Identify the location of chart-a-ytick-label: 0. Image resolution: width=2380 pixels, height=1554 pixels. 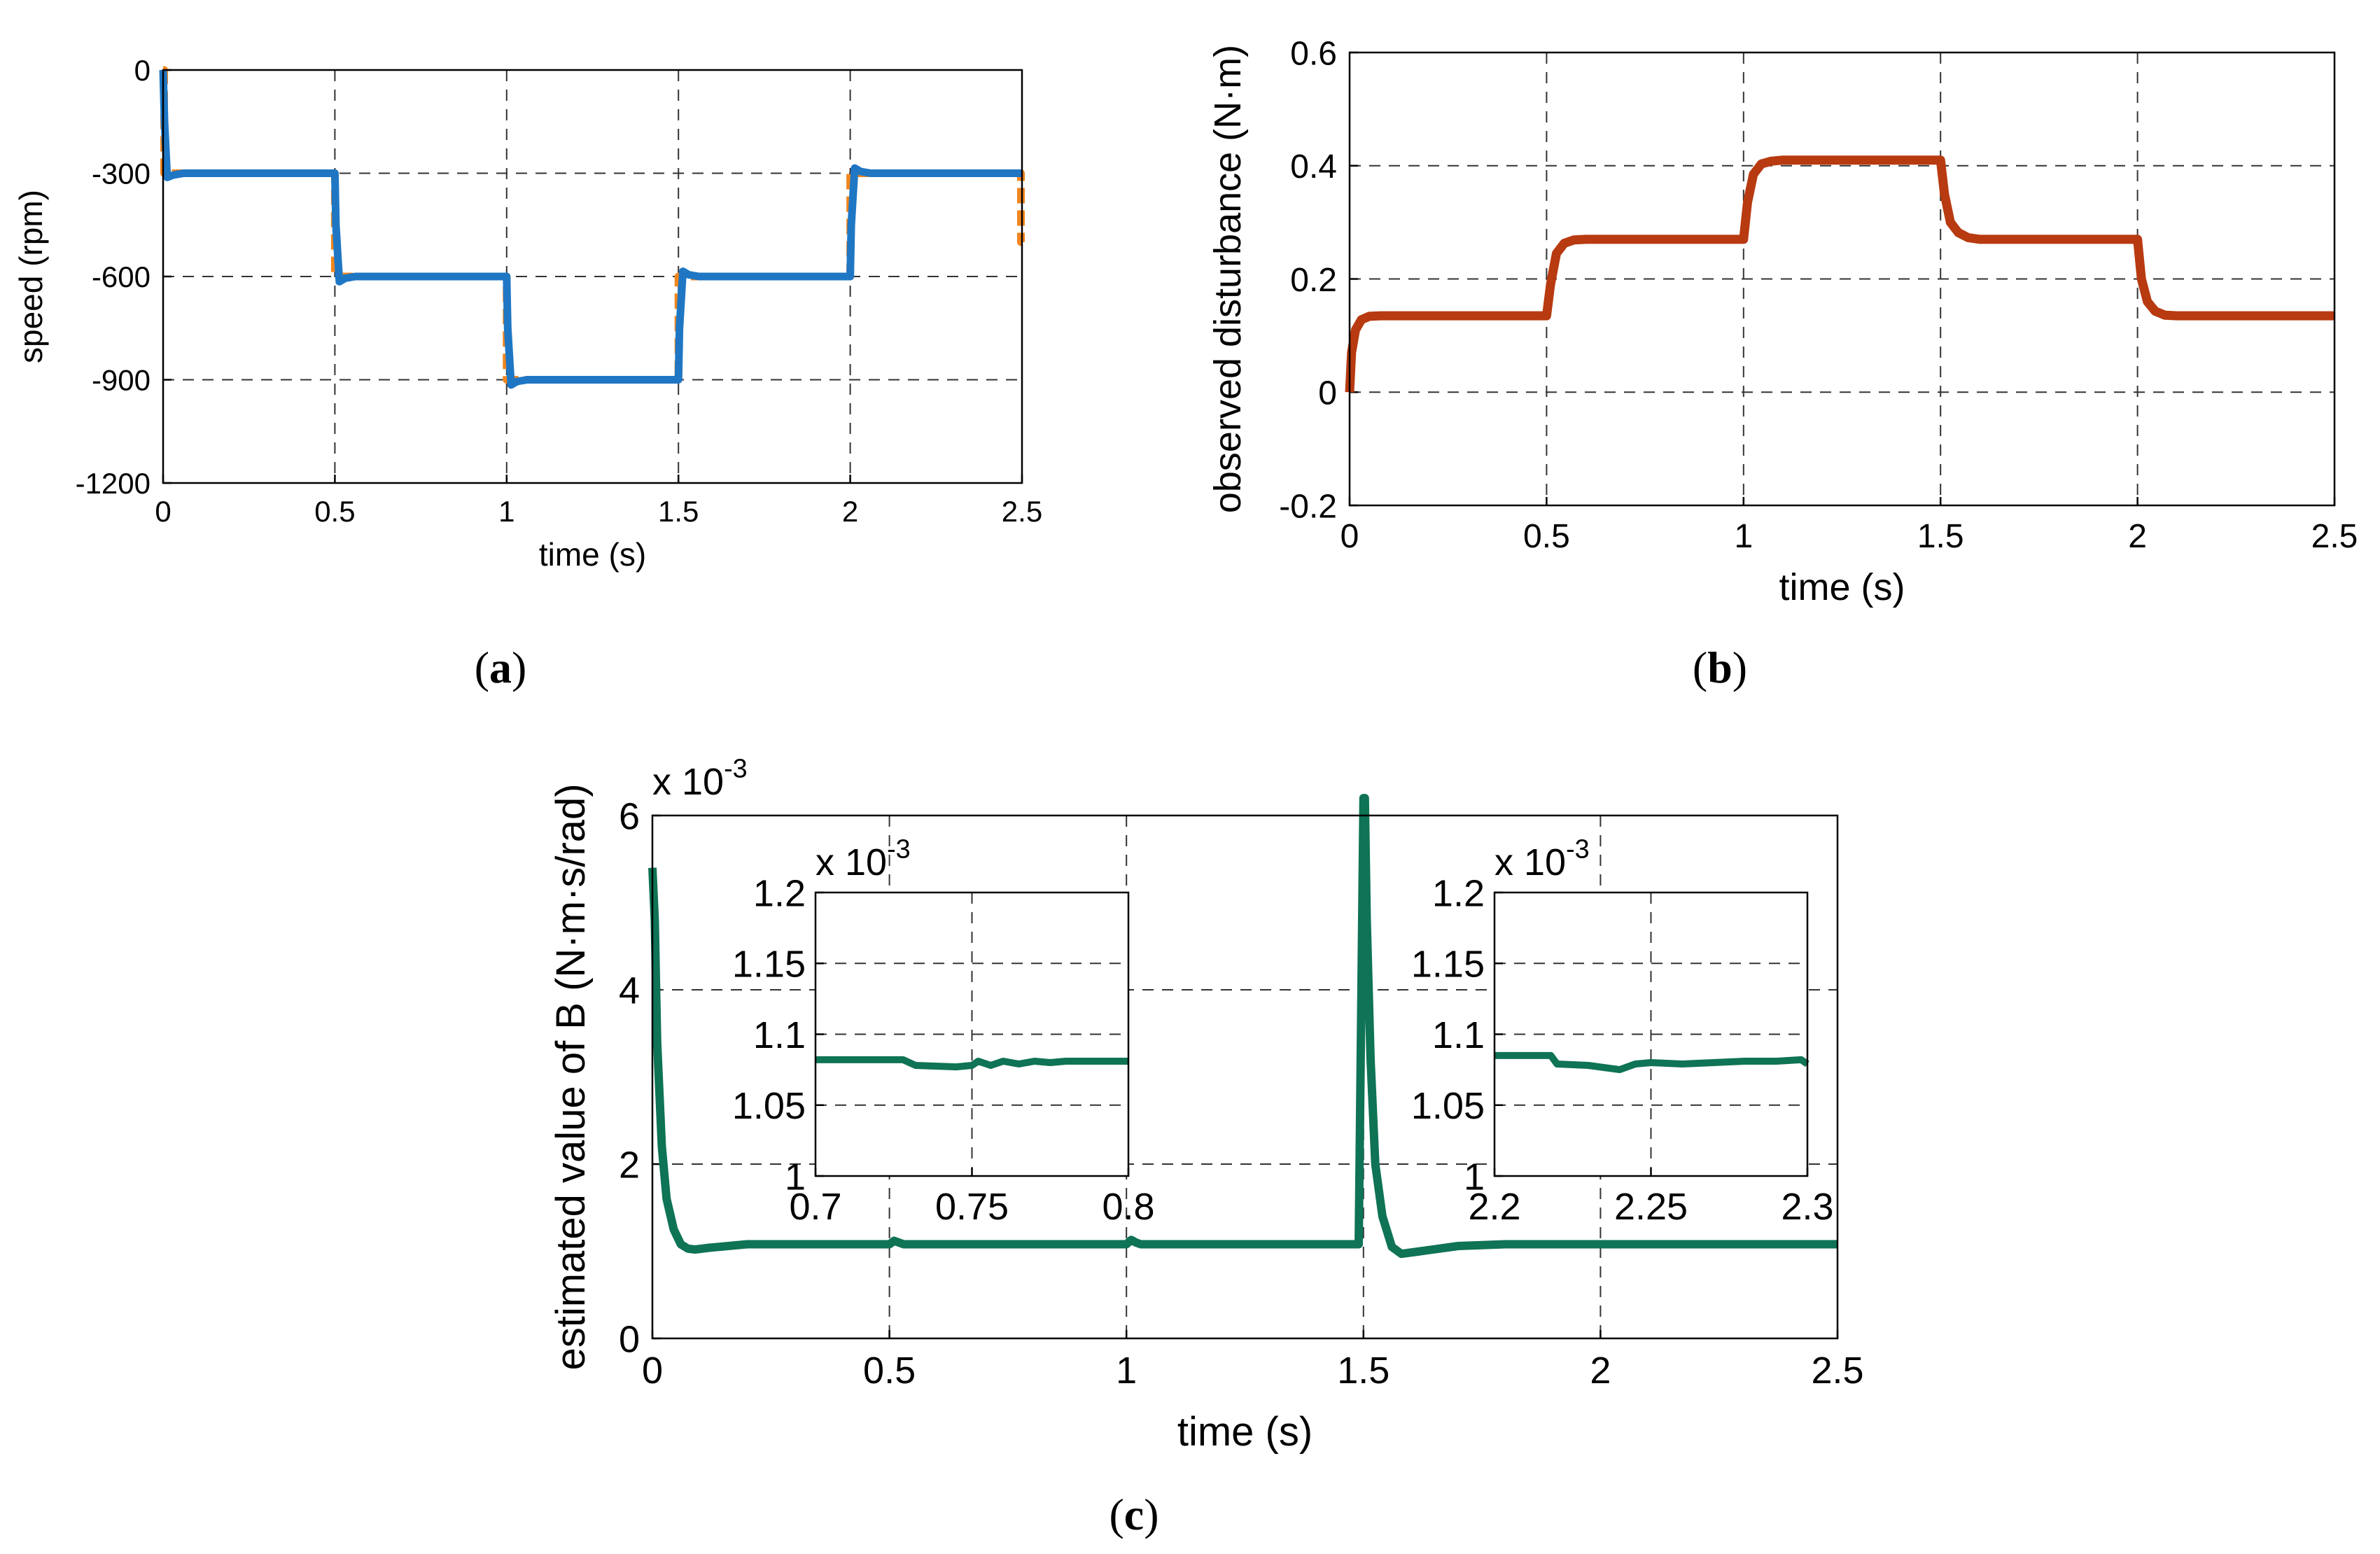
(142, 70).